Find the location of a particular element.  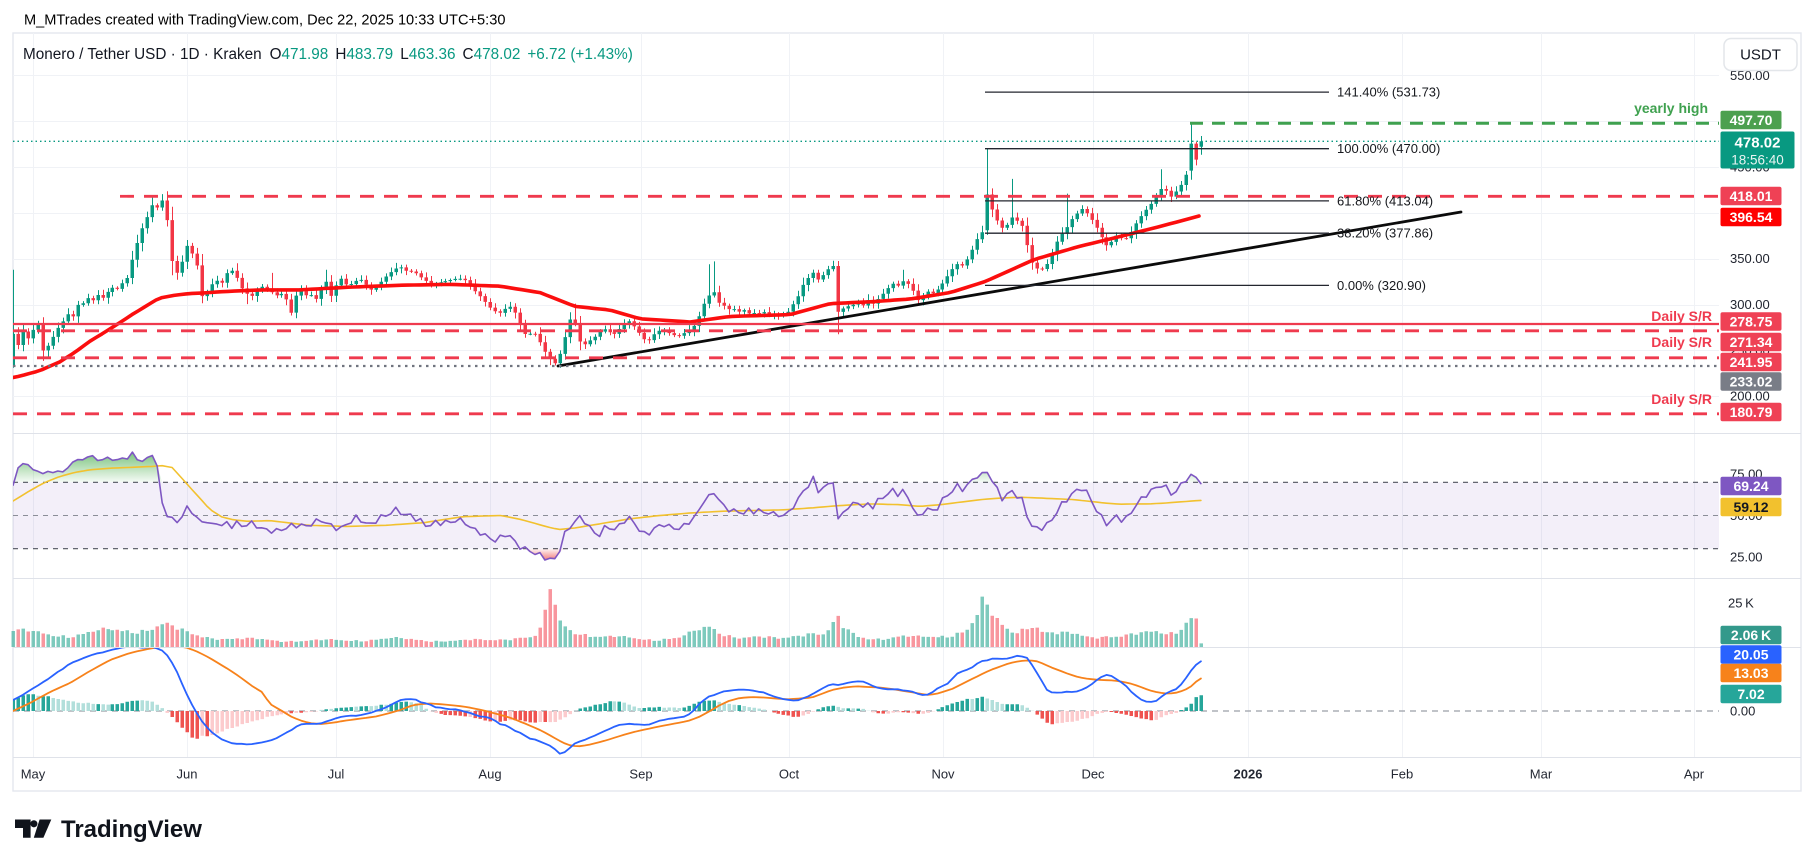

svg-text: 2026 is located at coordinates (1248, 774).